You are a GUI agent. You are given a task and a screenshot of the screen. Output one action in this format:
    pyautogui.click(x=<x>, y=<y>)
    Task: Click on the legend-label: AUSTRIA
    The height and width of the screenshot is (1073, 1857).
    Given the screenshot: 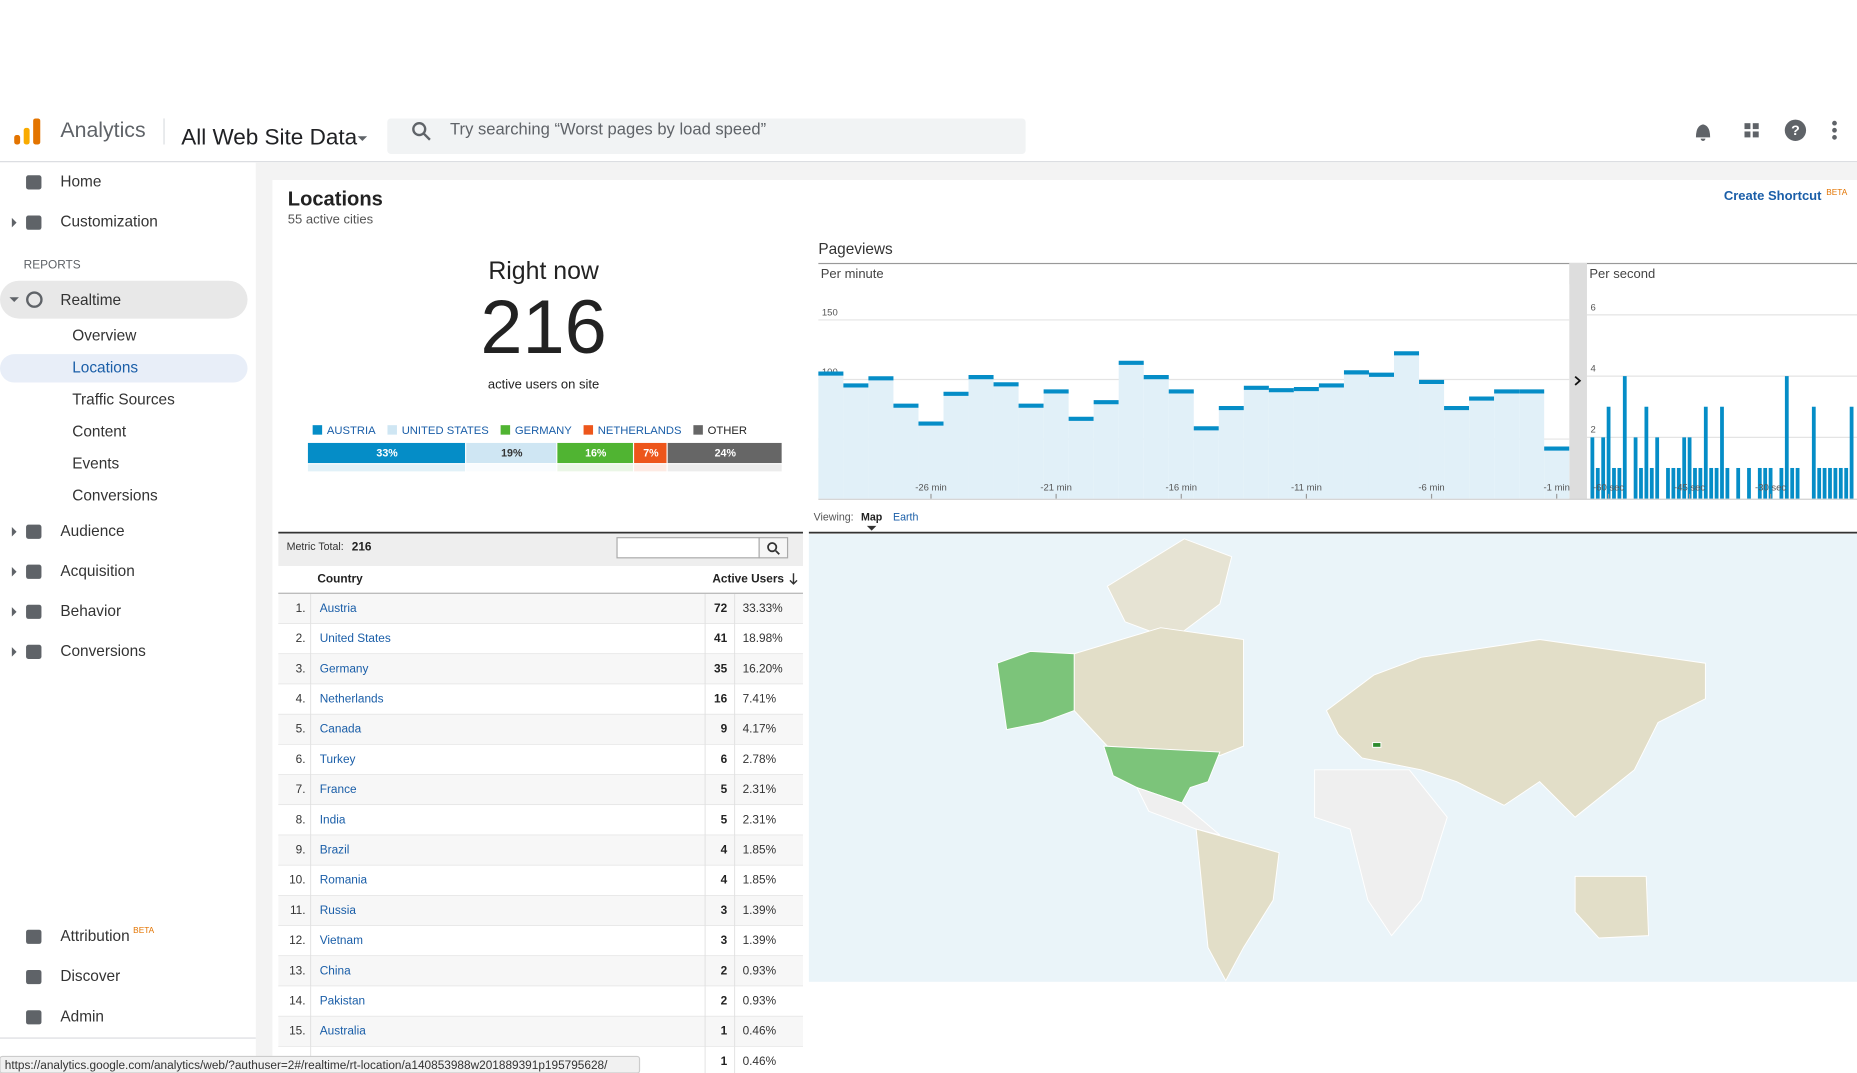 What is the action you would take?
    pyautogui.click(x=351, y=431)
    